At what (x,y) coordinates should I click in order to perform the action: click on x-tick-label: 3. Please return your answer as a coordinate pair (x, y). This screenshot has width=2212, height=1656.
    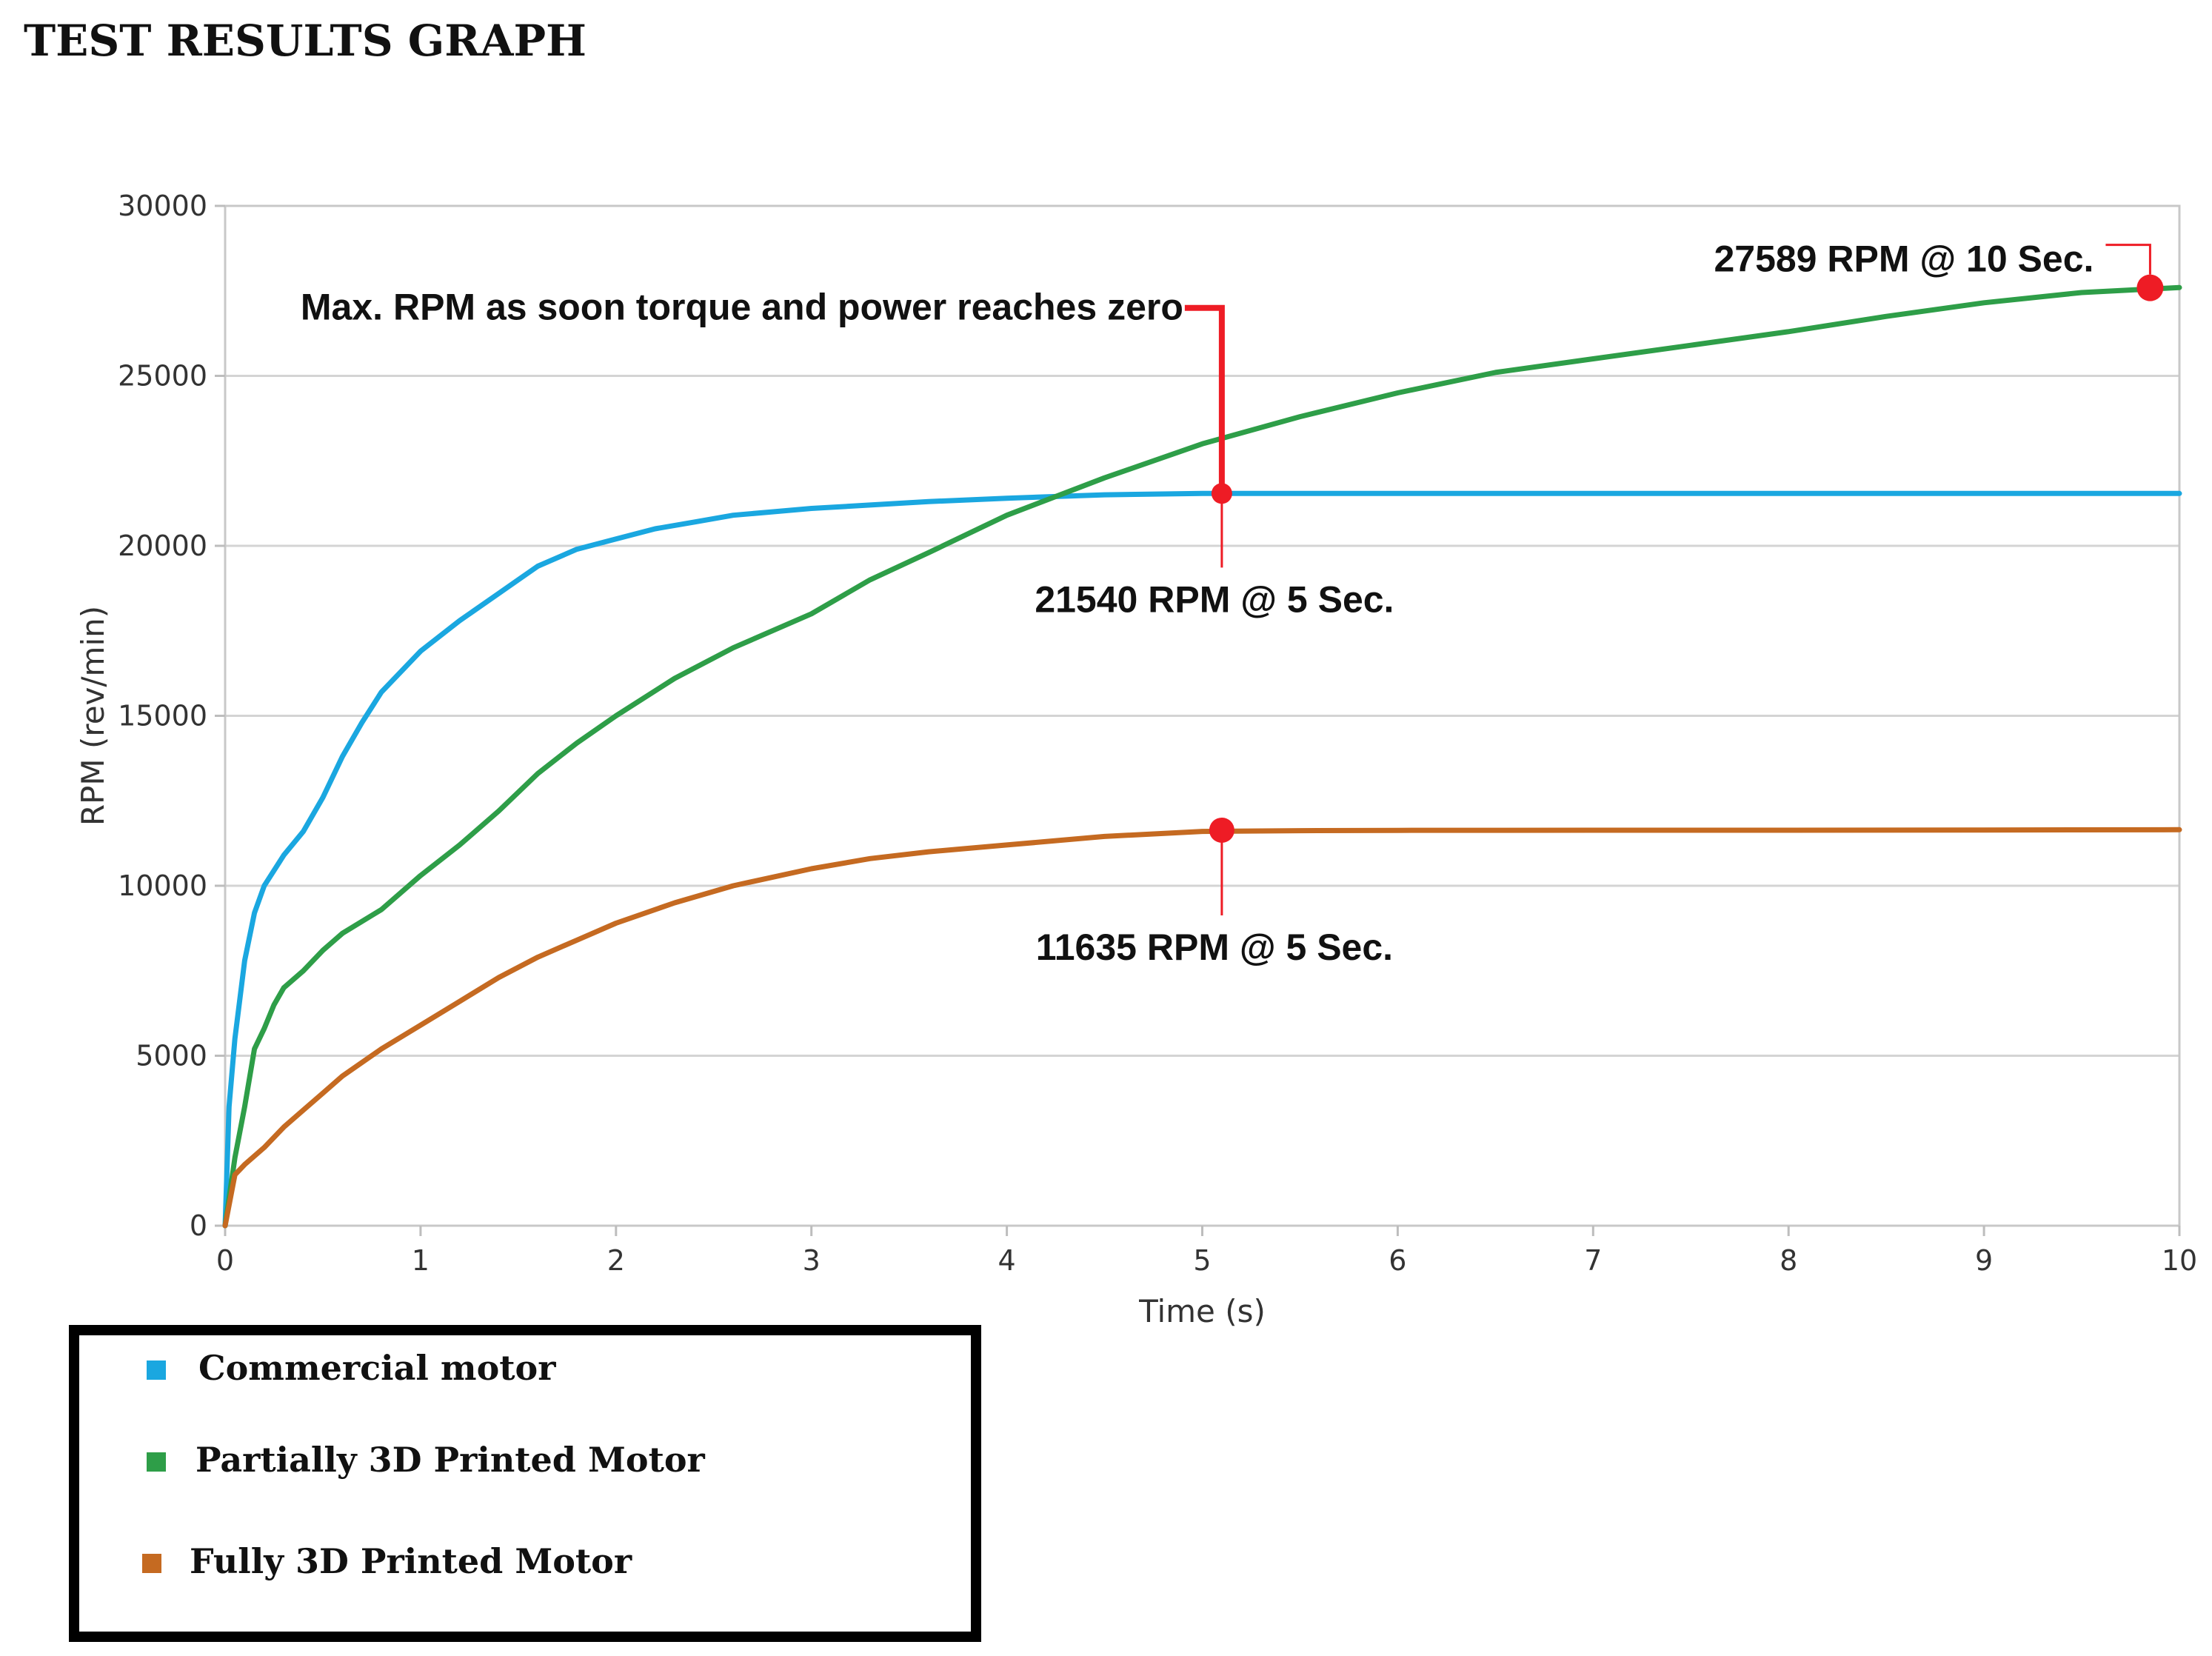
    Looking at the image, I should click on (812, 1260).